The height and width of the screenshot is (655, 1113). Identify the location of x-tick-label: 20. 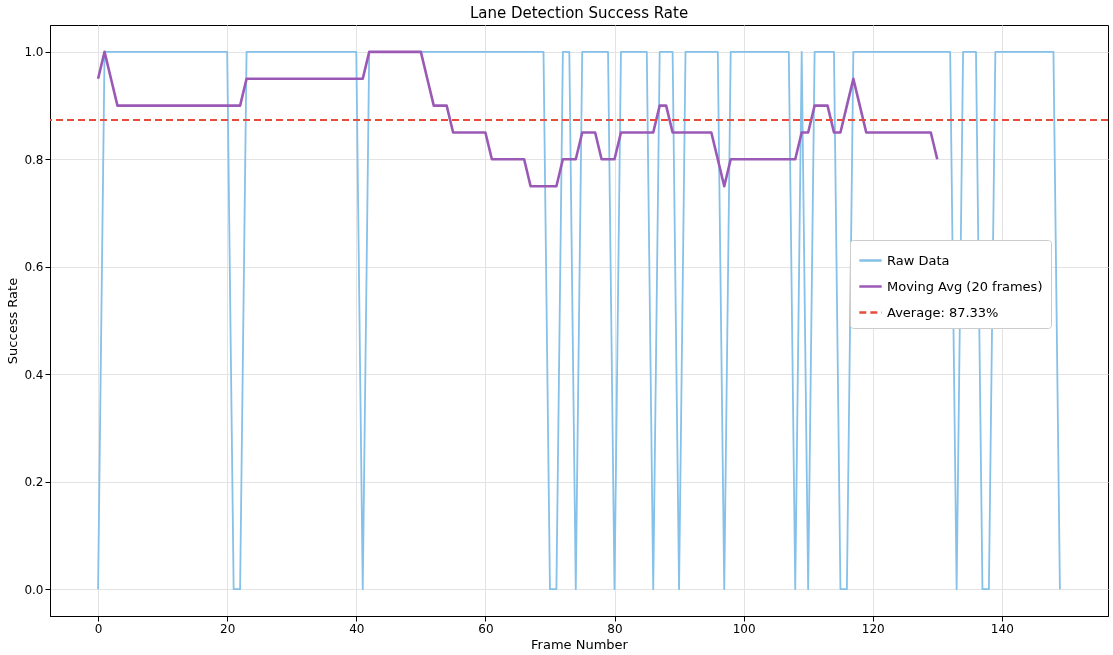
(228, 628).